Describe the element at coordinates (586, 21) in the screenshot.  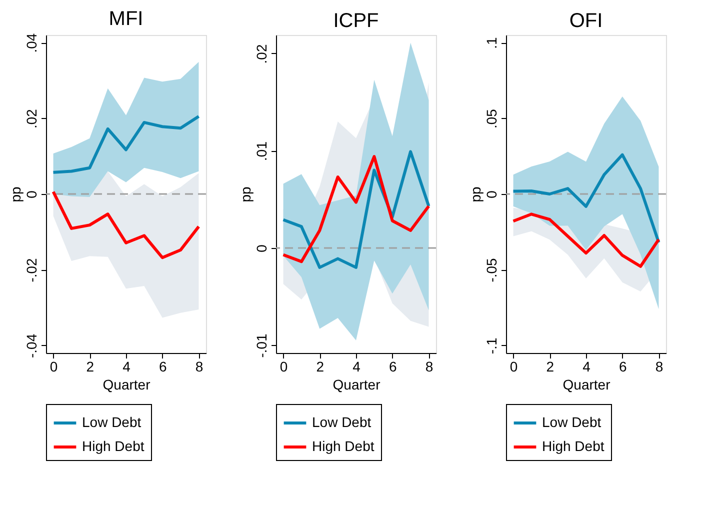
I see `chart-title: OFI` at that location.